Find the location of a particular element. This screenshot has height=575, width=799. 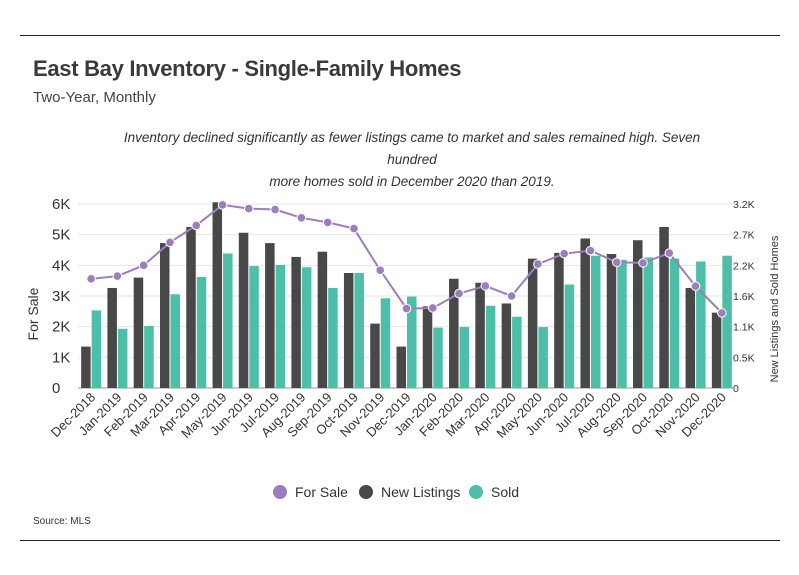

y-tick-label: 2K is located at coordinates (61, 327).